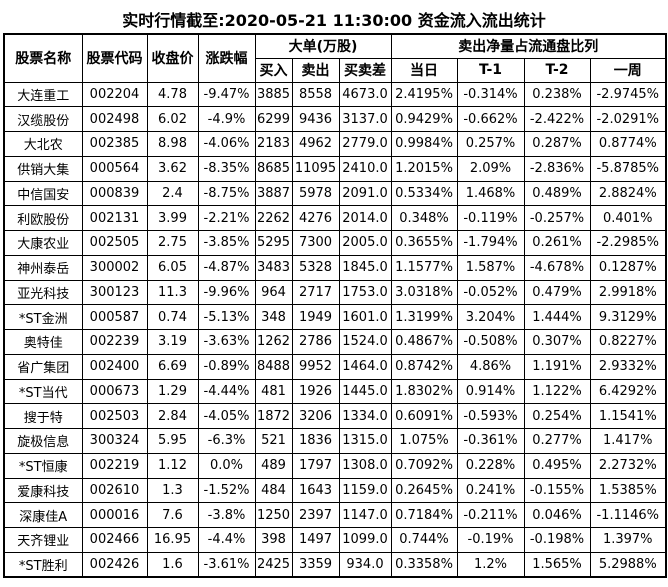 The height and width of the screenshot is (587, 668). What do you see at coordinates (557, 540) in the screenshot?
I see `net-sell-t2-cell: -0.198%` at bounding box center [557, 540].